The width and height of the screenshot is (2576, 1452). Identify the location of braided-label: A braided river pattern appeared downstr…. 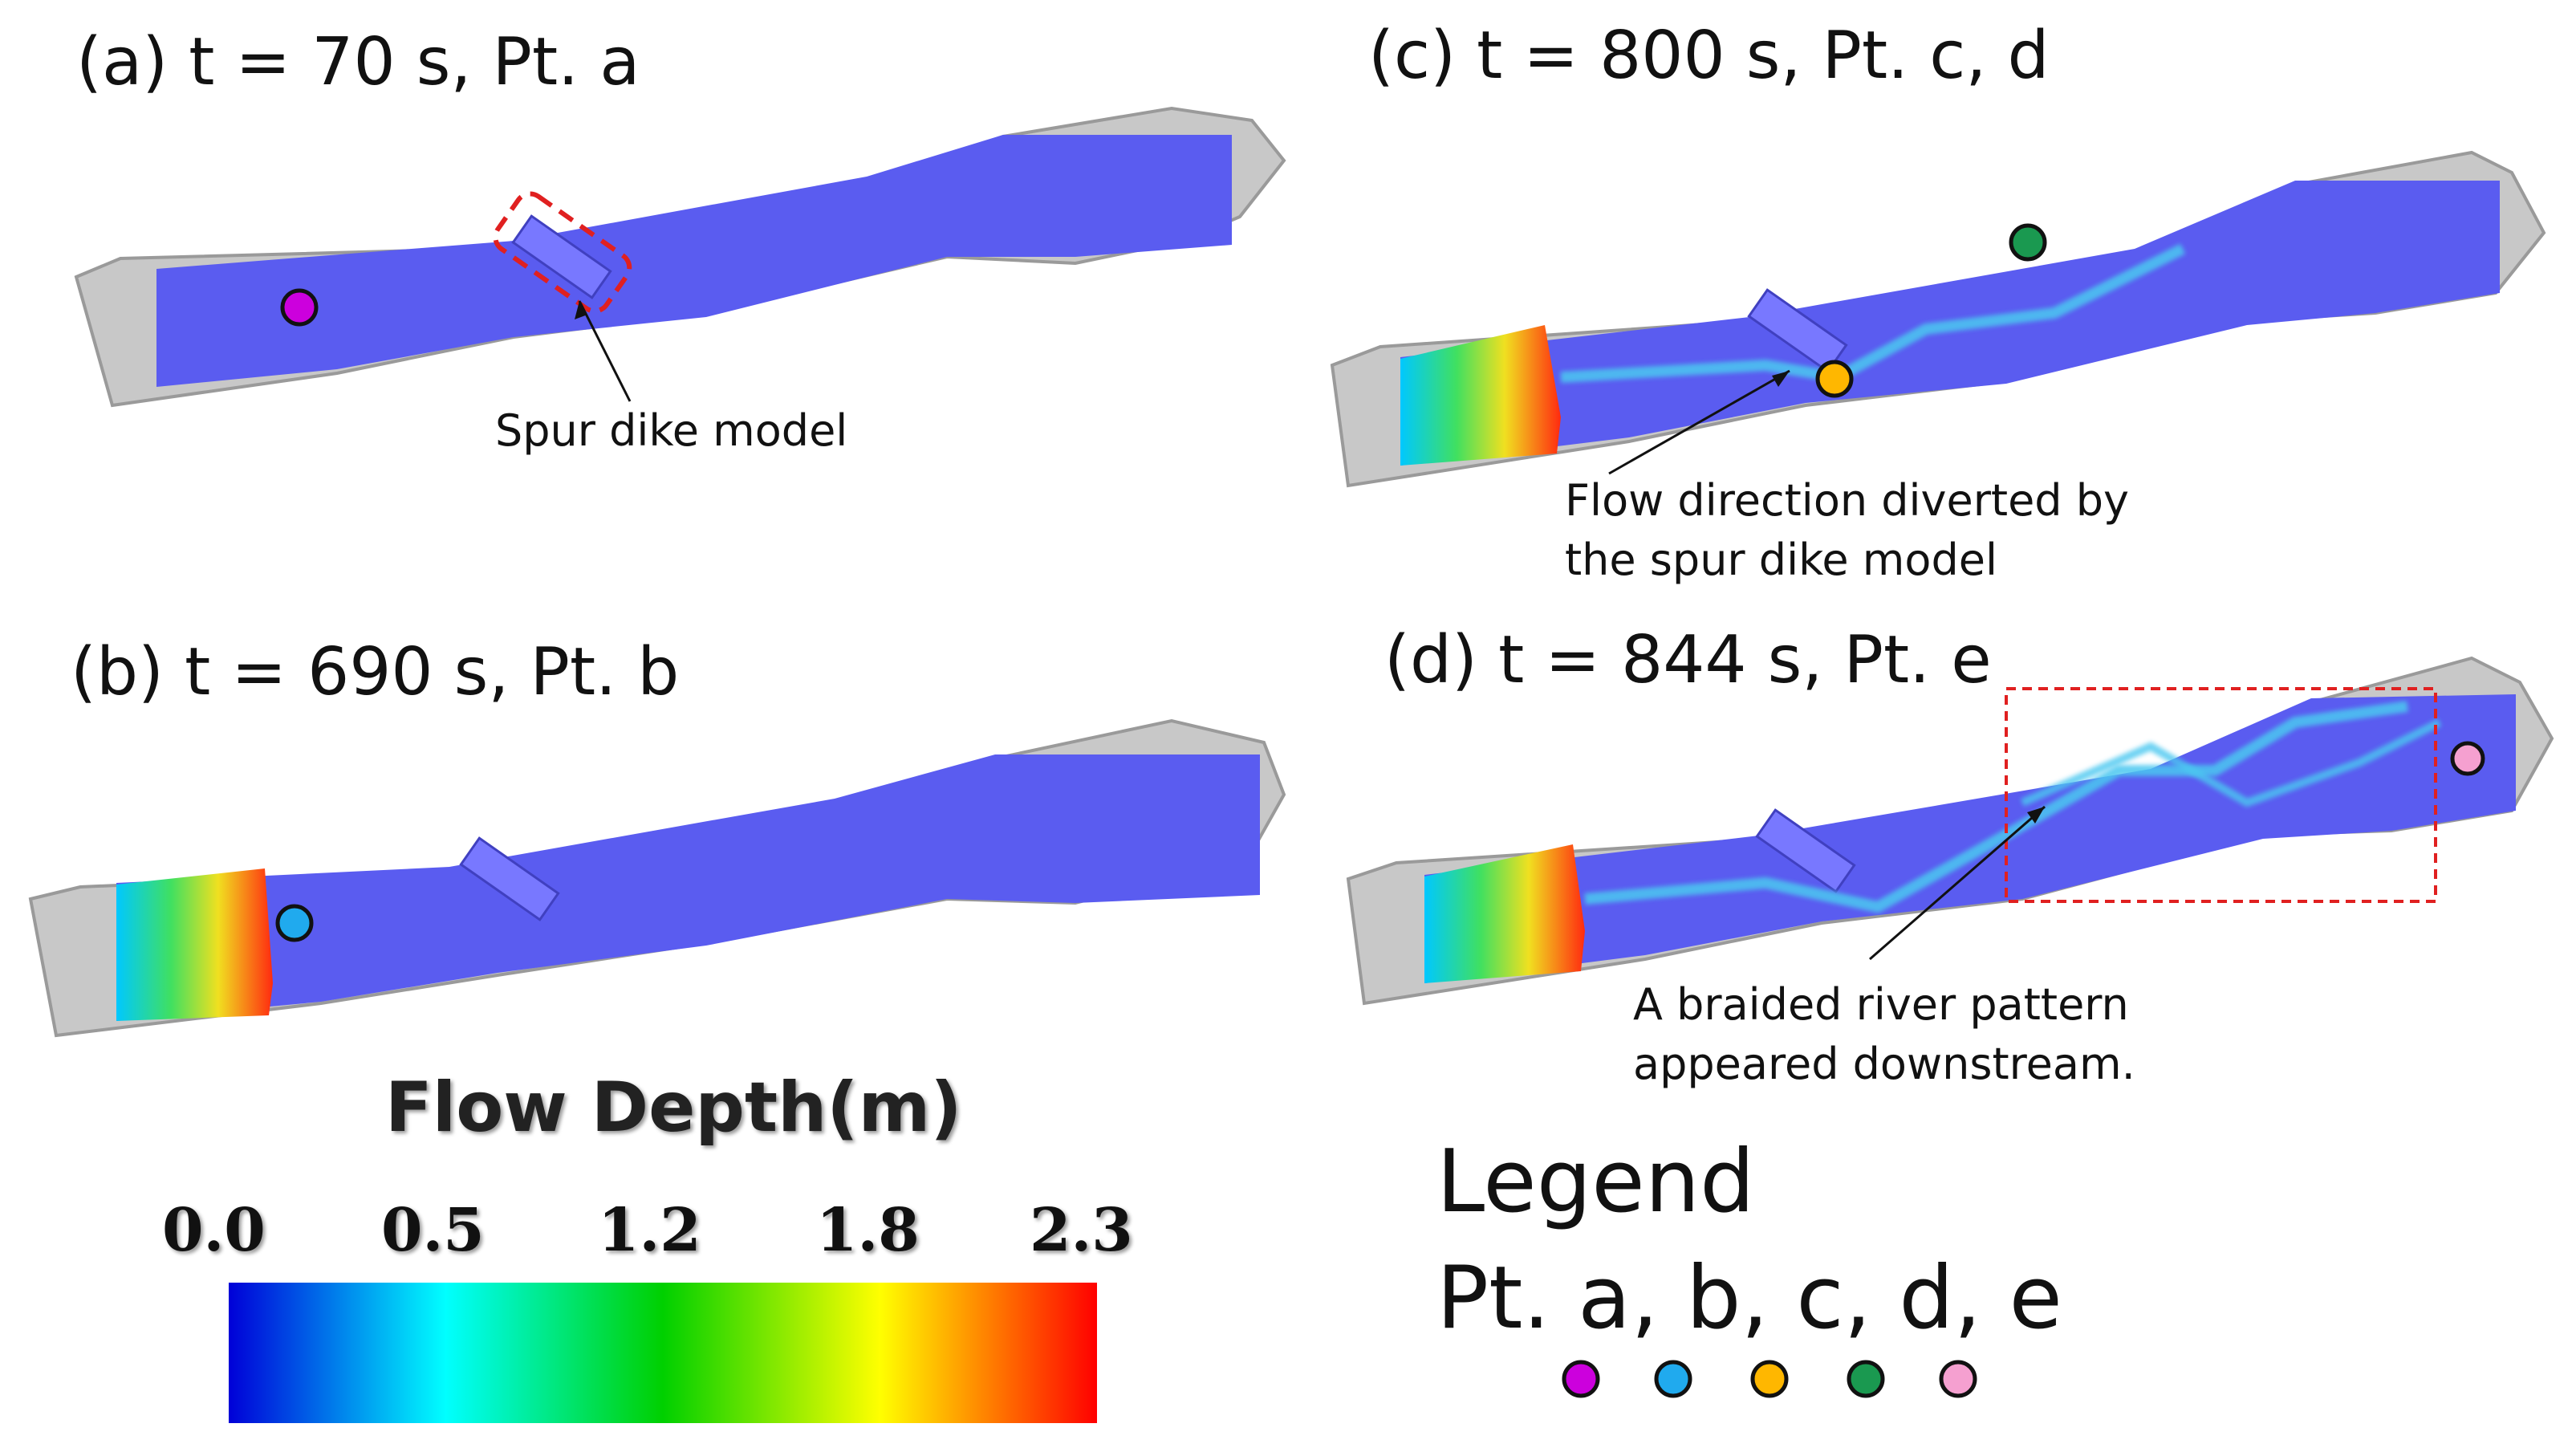
(1884, 1034).